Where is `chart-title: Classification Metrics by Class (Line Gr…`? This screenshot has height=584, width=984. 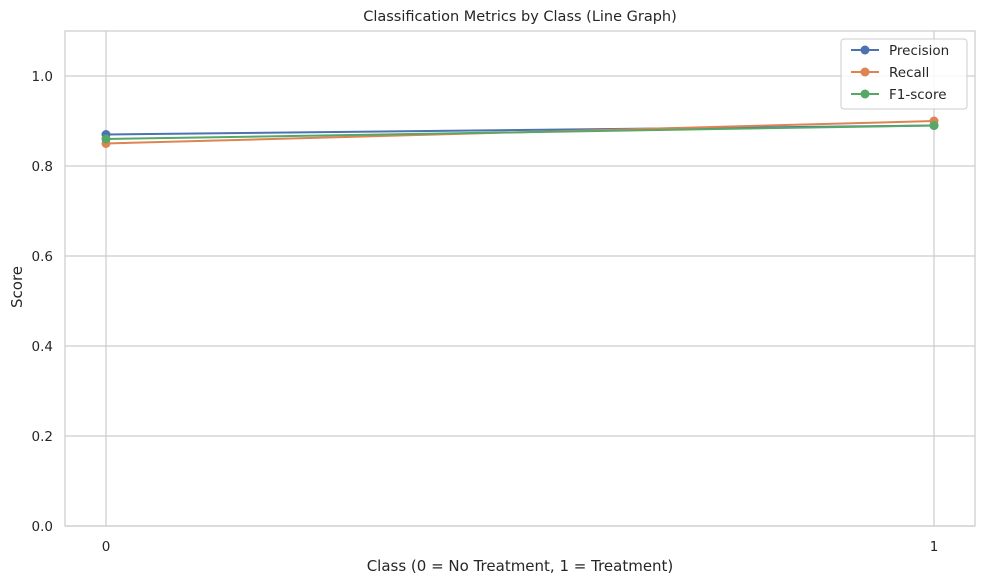
chart-title: Classification Metrics by Class (Line Gr… is located at coordinates (520, 17).